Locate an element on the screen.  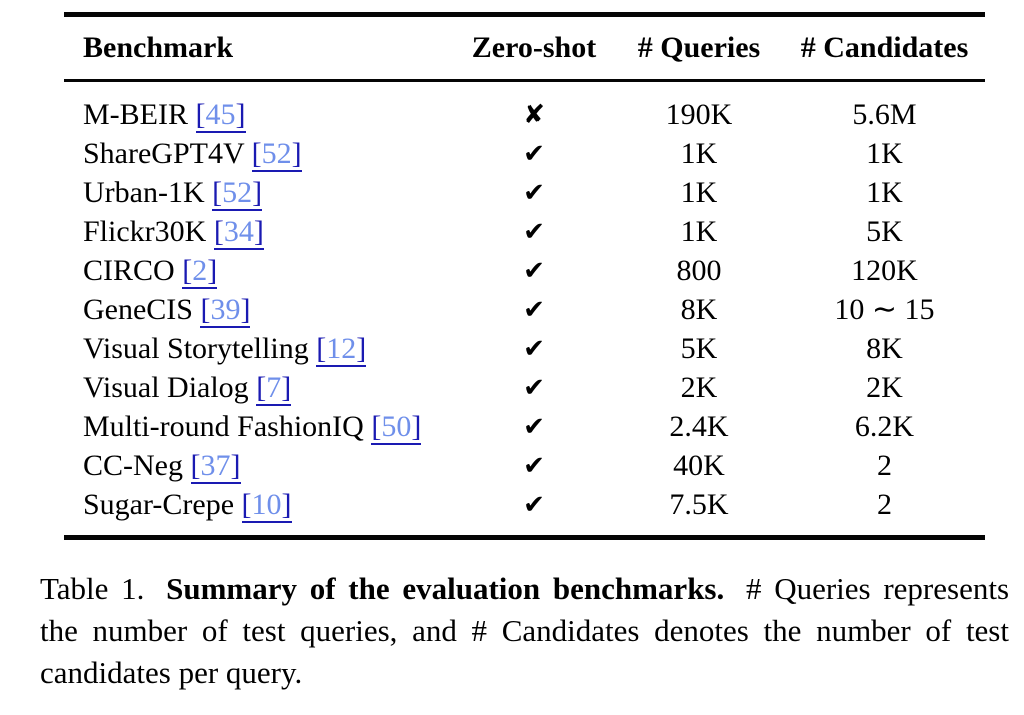
caption-bold-title: Summary of the evaluation benchmarks. is located at coordinates (445, 588).